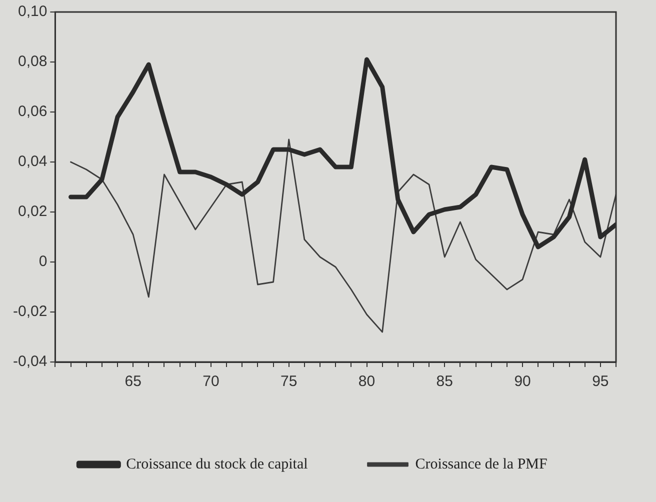 This screenshot has height=502, width=656. Describe the element at coordinates (133, 381) in the screenshot. I see `x-tick-label: 65` at that location.